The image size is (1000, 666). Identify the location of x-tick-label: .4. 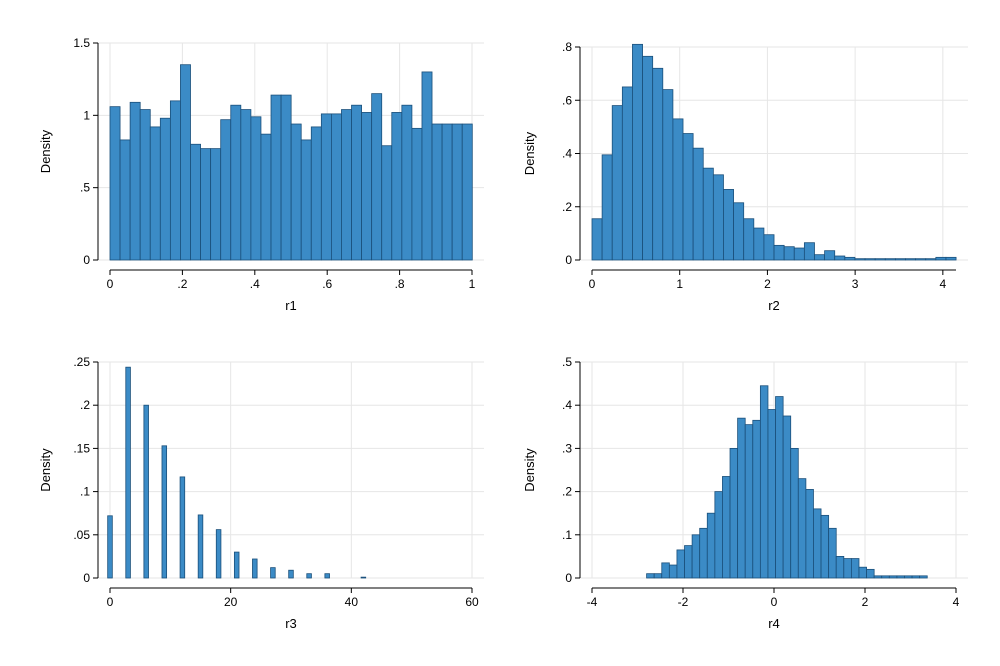
(255, 284).